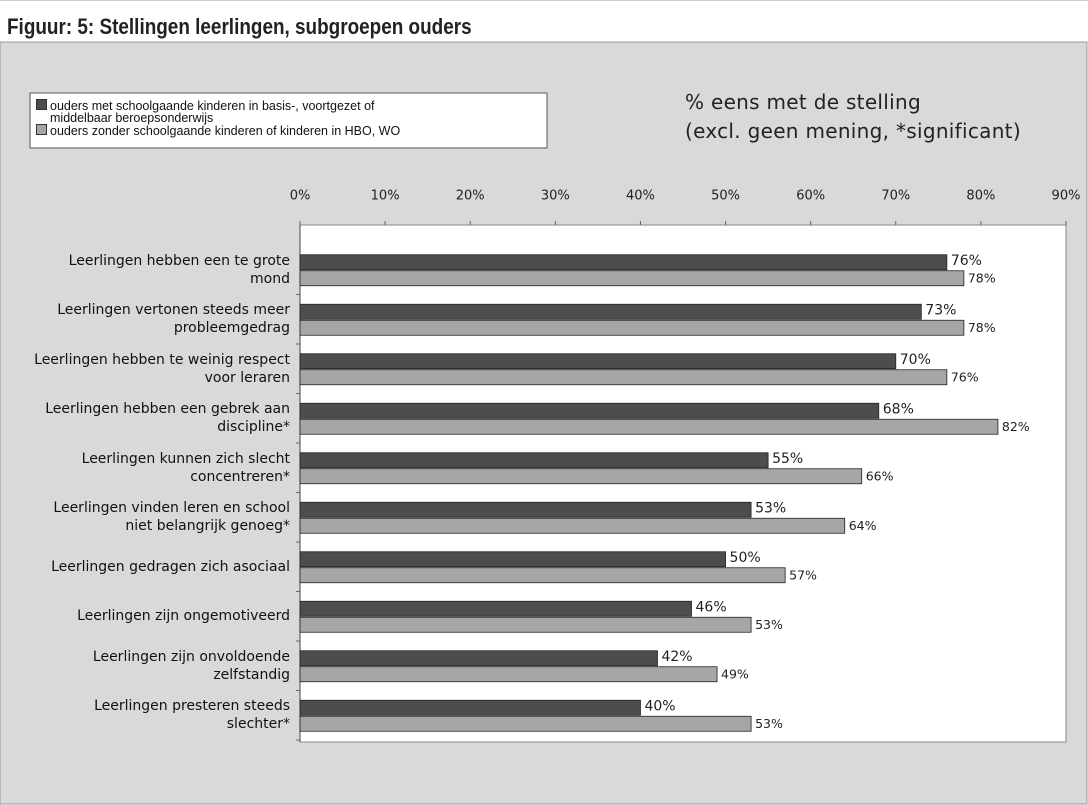 Image resolution: width=1088 pixels, height=805 pixels. What do you see at coordinates (711, 607) in the screenshot?
I see `data-label: 46%` at bounding box center [711, 607].